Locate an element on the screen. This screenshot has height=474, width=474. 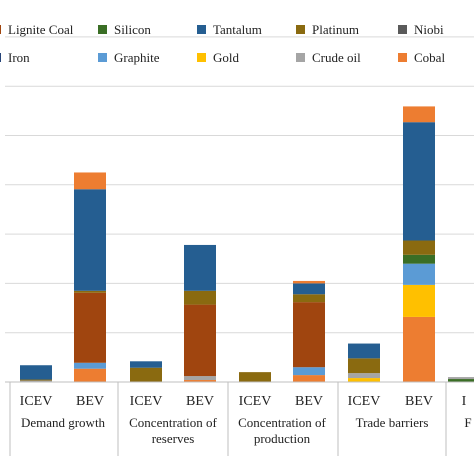
legend-item-lignite-coal: Lignite Coal is located at coordinates (37, 29).